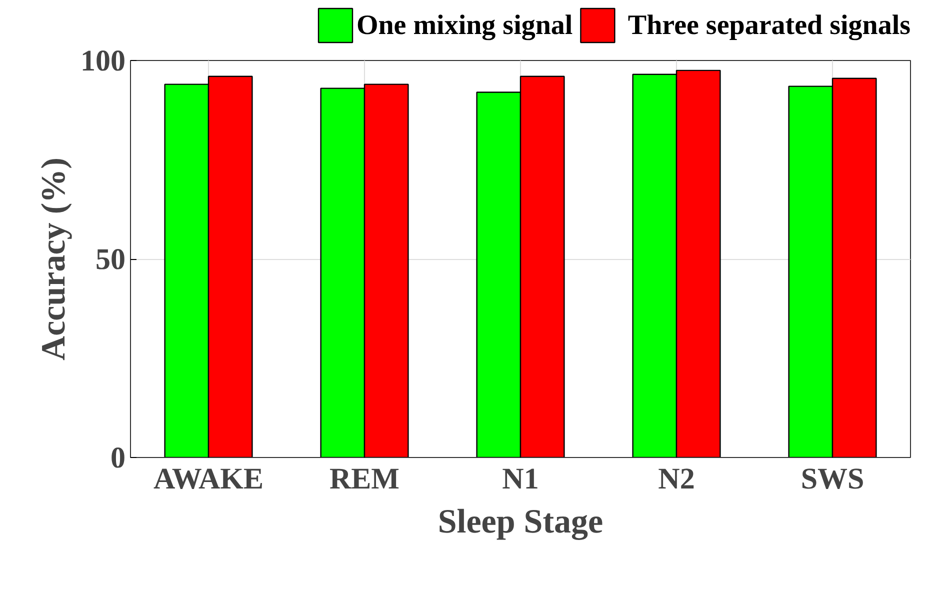 Image resolution: width=936 pixels, height=612 pixels. Describe the element at coordinates (520, 479) in the screenshot. I see `x-tick-label: N1` at that location.